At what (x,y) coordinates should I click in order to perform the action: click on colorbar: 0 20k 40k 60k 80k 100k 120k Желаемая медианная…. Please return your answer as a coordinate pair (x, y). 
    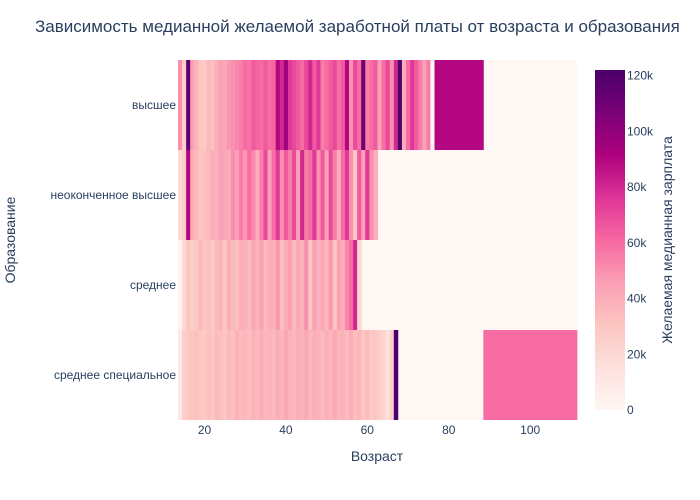
    Looking at the image, I should click on (635, 243).